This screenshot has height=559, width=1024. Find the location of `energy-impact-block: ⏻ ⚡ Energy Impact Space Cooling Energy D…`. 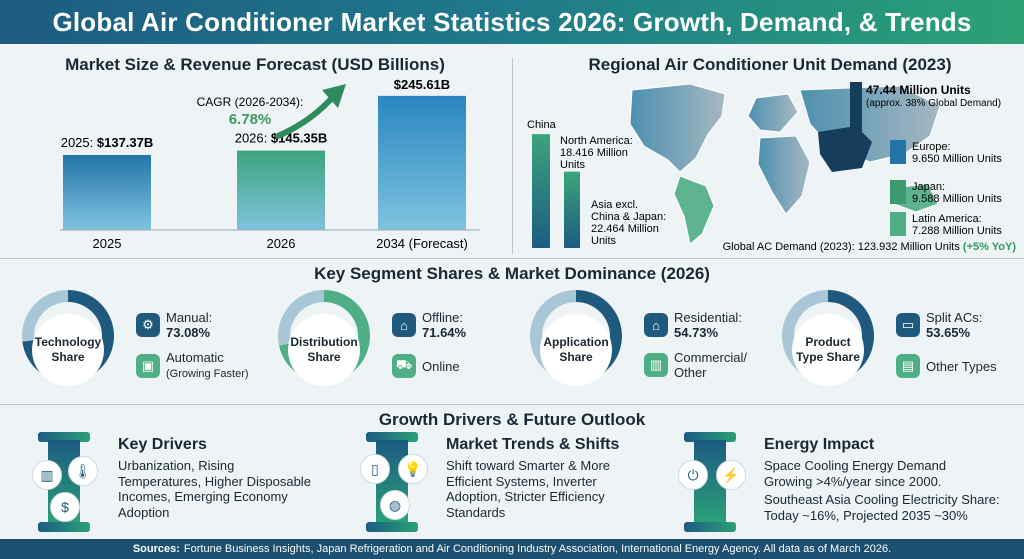

energy-impact-block: ⏻ ⚡ Energy Impact Space Cooling Energy D… is located at coordinates (849, 482).